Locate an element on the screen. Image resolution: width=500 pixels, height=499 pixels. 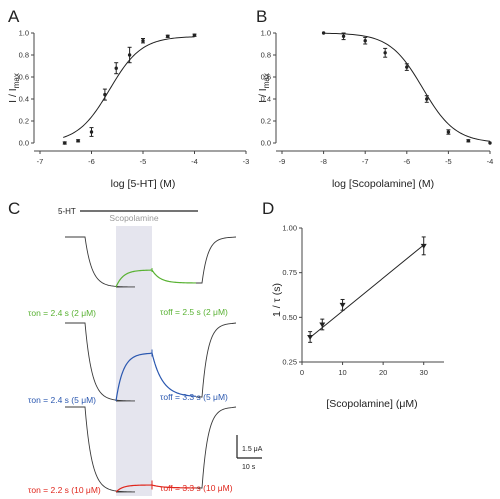
scopolamine-application-bar is located at coordinates (134, 361).